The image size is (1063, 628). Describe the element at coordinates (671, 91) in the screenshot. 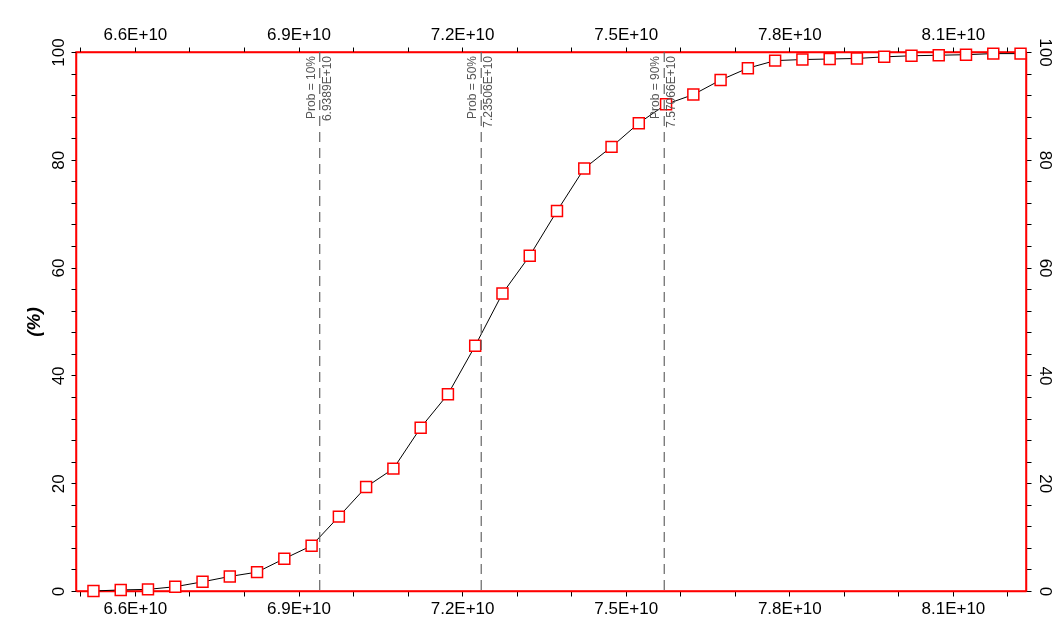

I see `ref-line-label: 7.57066E+10` at that location.